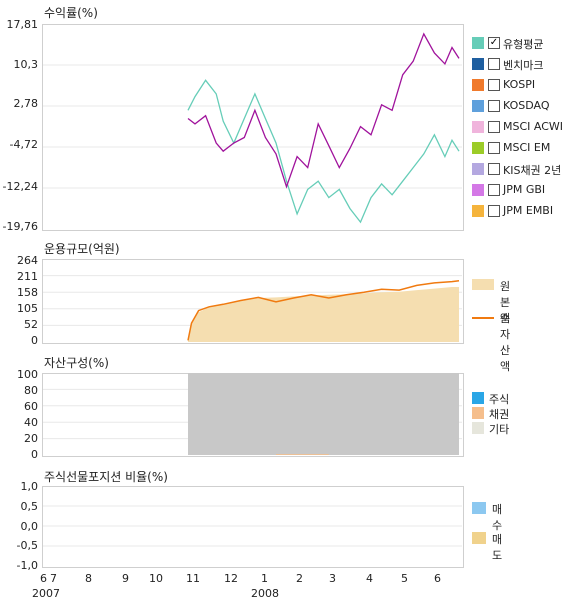 This screenshot has height=604, width=567. I want to click on ytick-label: 17,81, so click(22, 24).